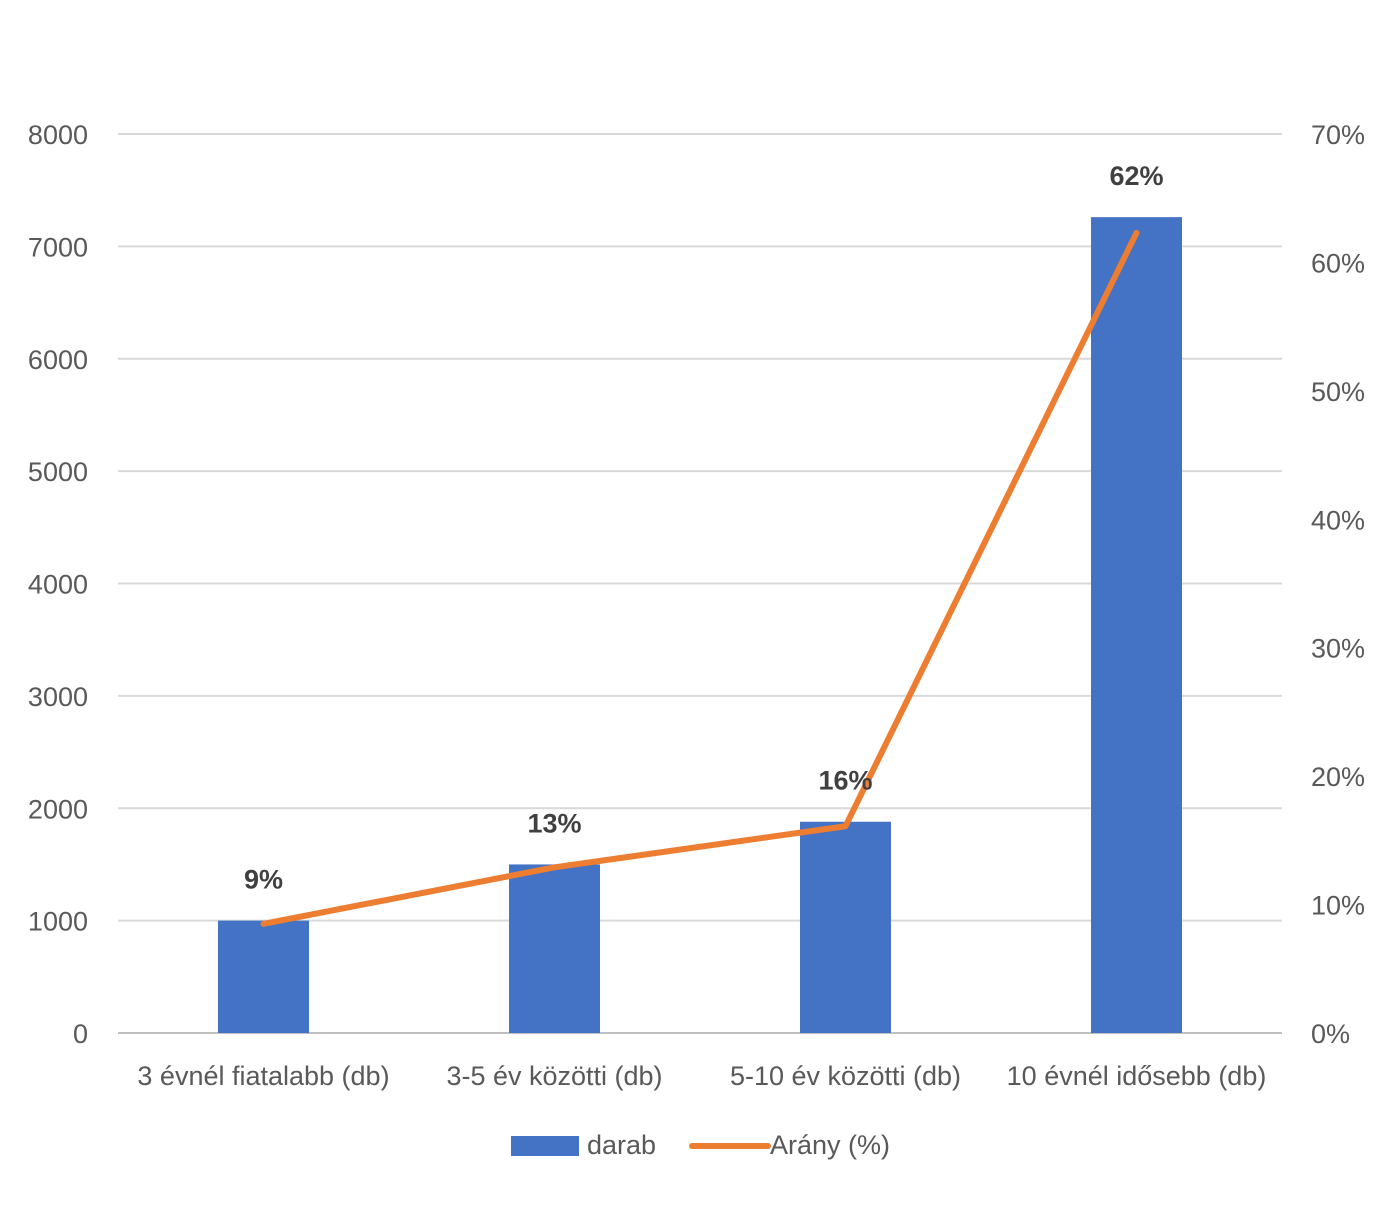 The height and width of the screenshot is (1205, 1392). I want to click on legend: darab Arány (%), so click(700, 1145).